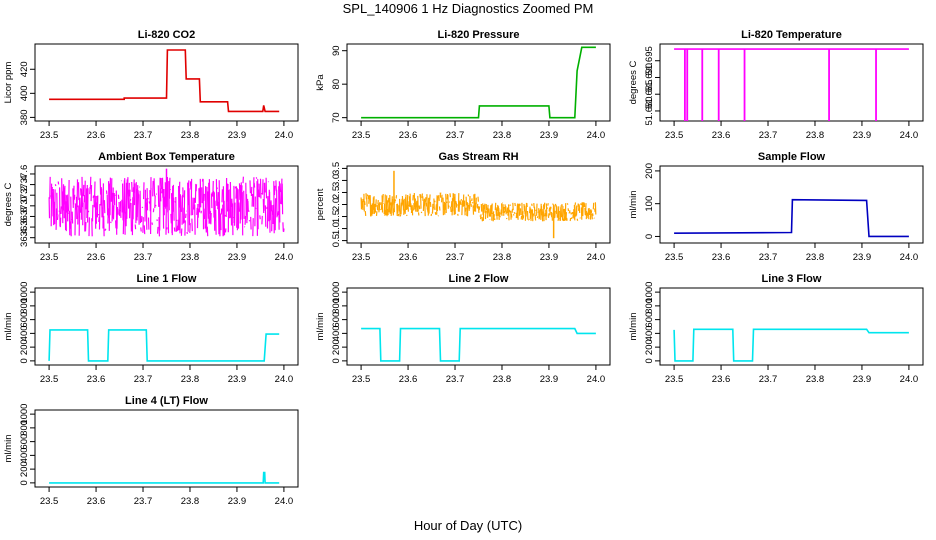 This screenshot has height=540, width=936. I want to click on y-tick-label: 70, so click(336, 117).